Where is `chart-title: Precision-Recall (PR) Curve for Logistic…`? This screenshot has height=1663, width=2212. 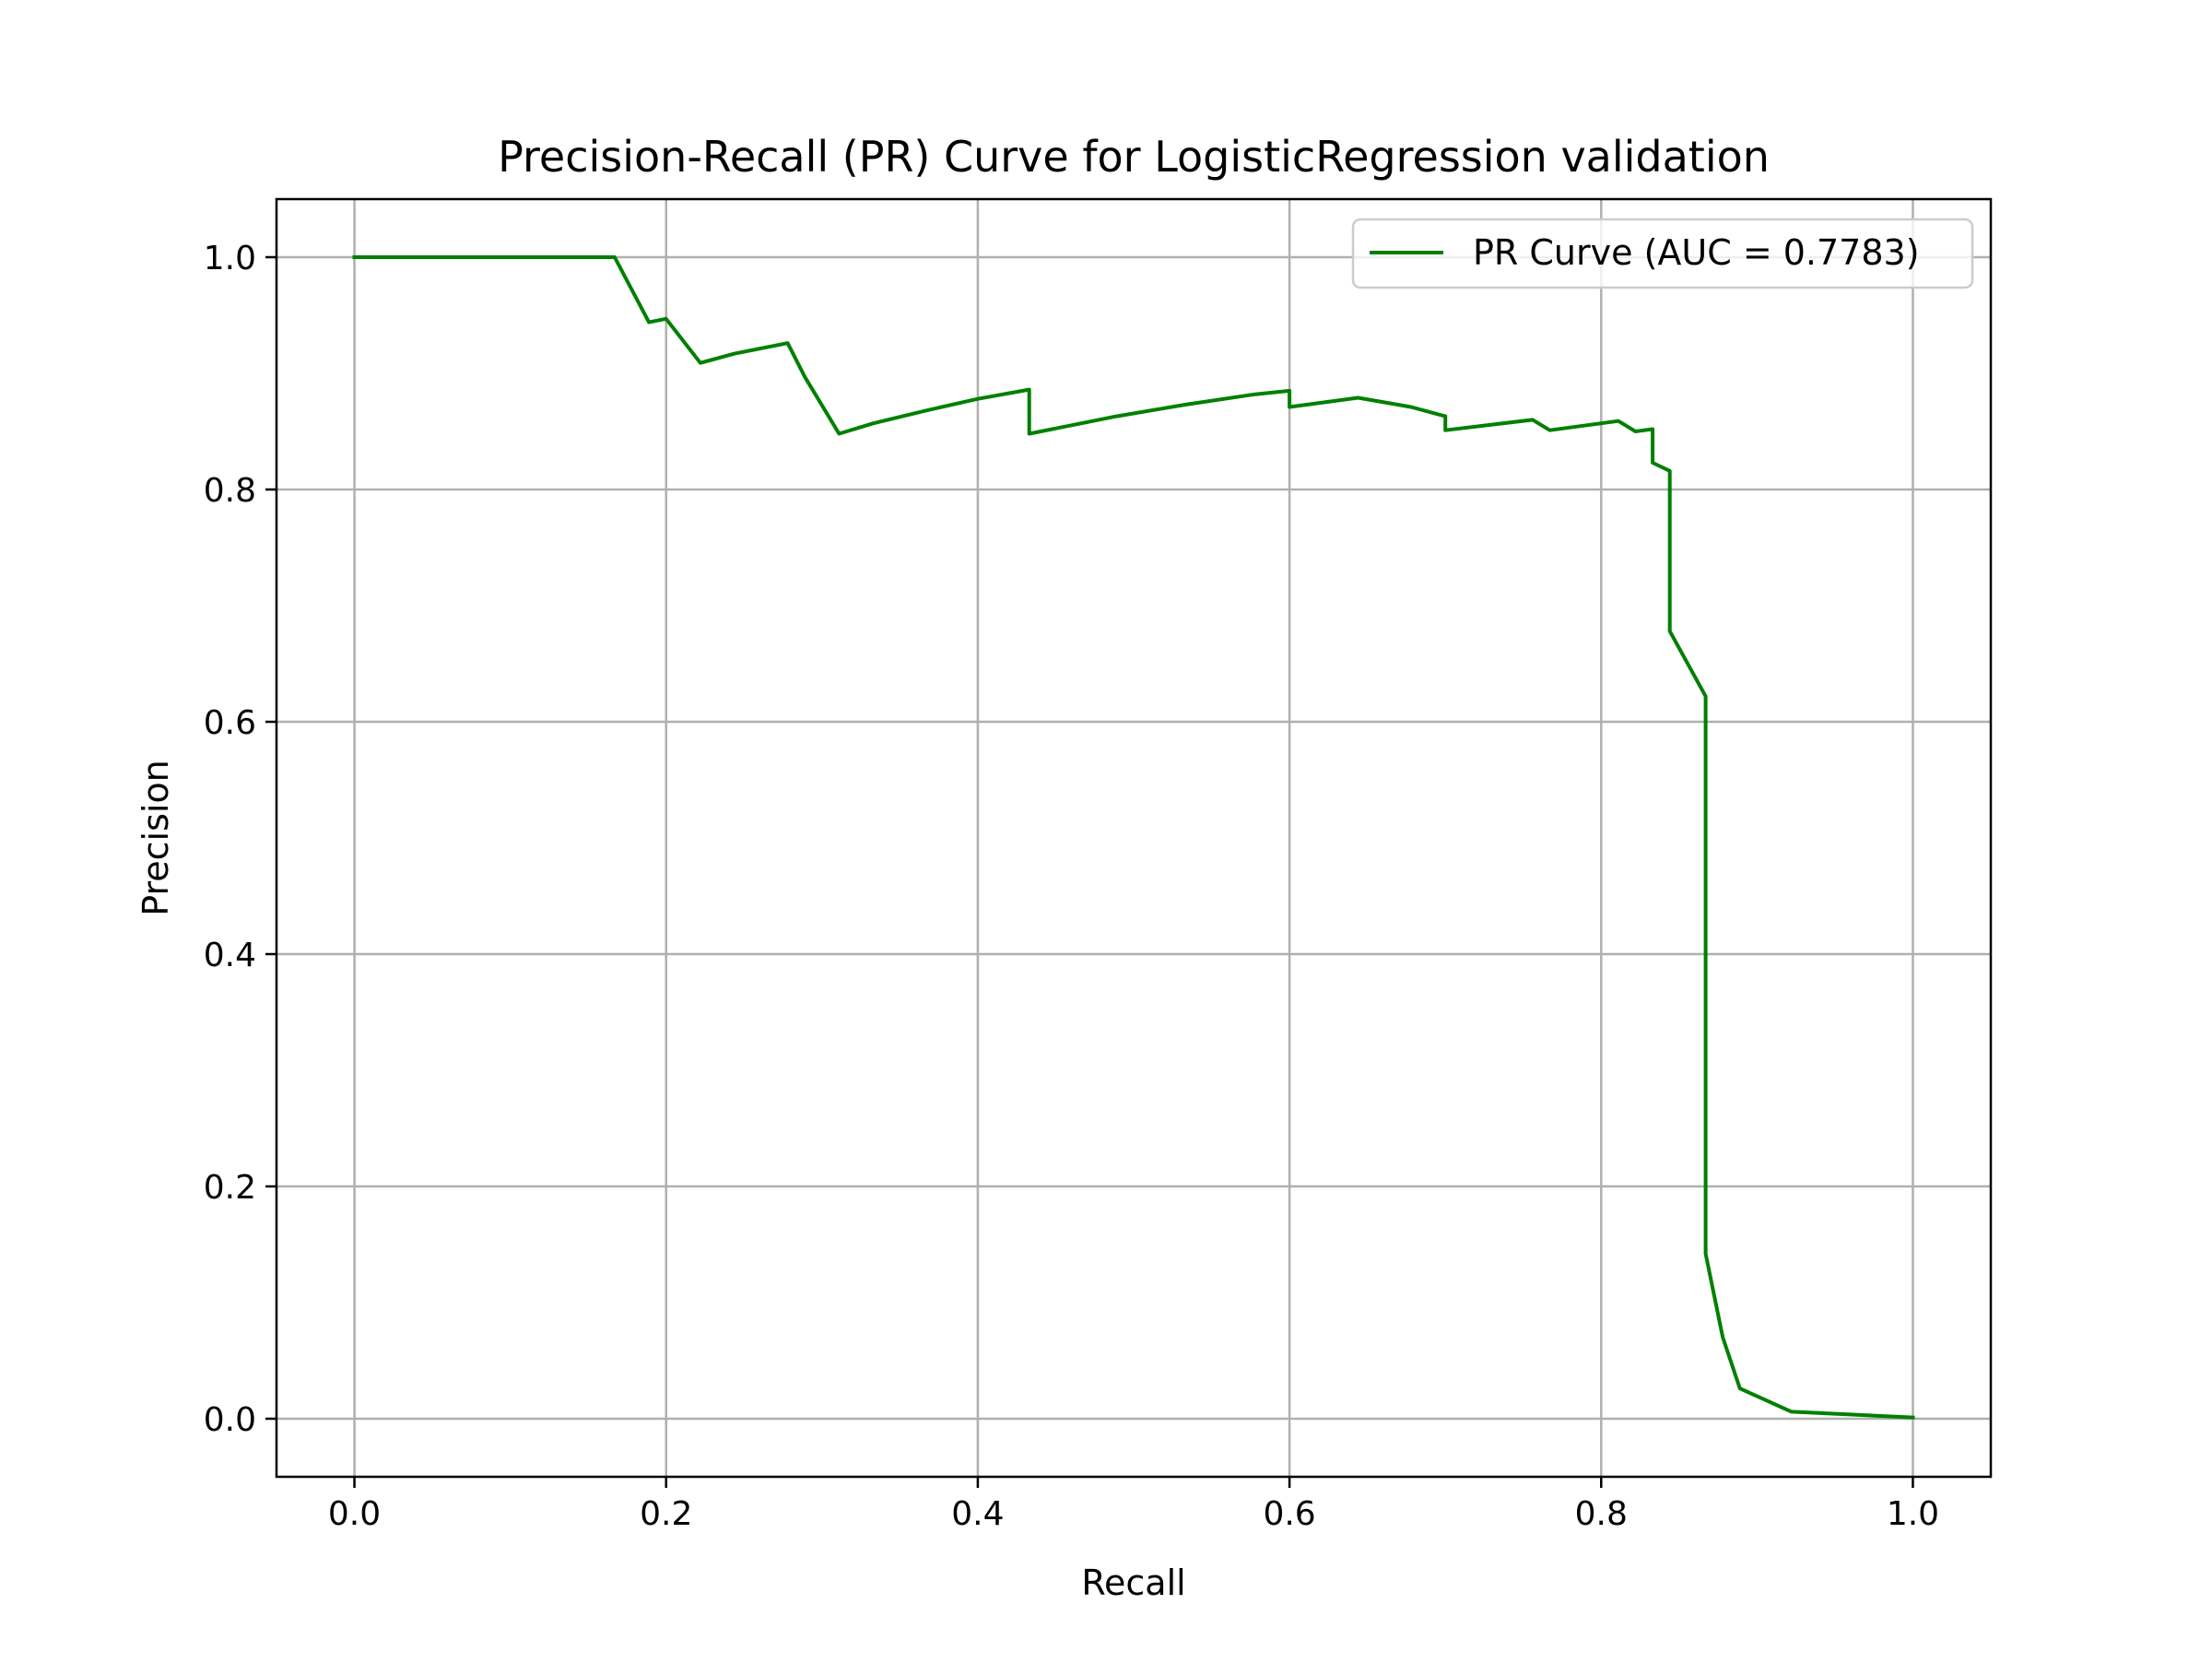
chart-title: Precision-Recall (PR) Curve for Logistic… is located at coordinates (1134, 157).